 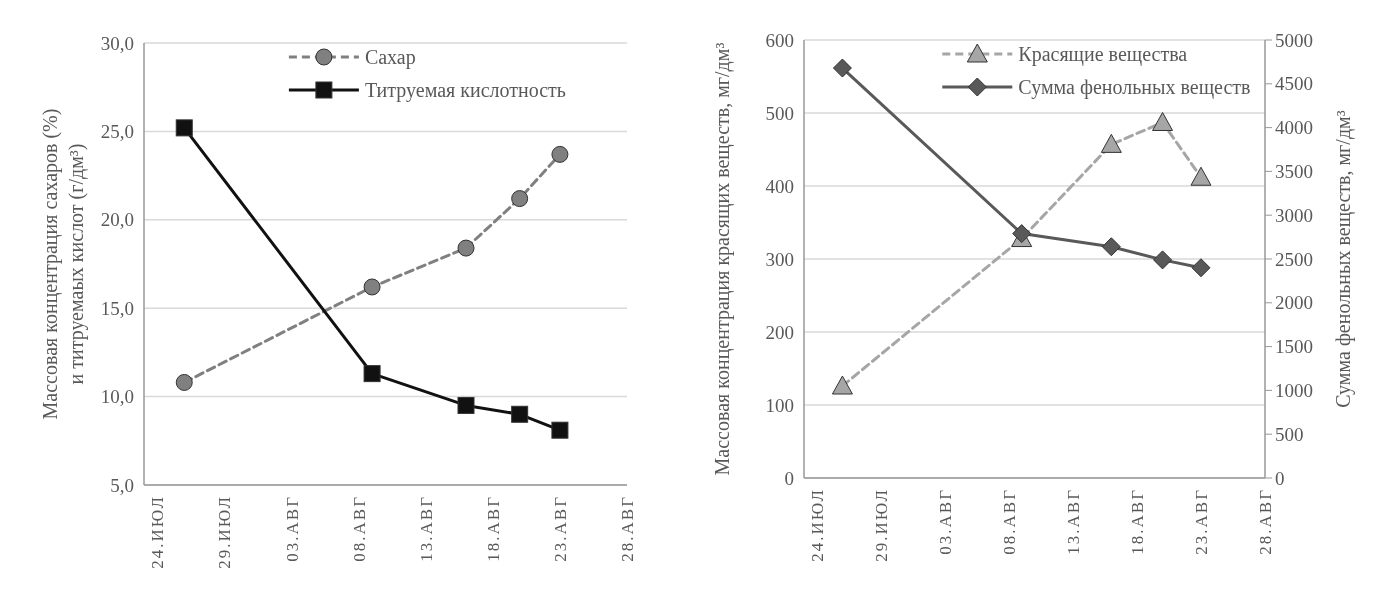 I want to click on y-tick-label: 25,0, so click(x=117, y=132).